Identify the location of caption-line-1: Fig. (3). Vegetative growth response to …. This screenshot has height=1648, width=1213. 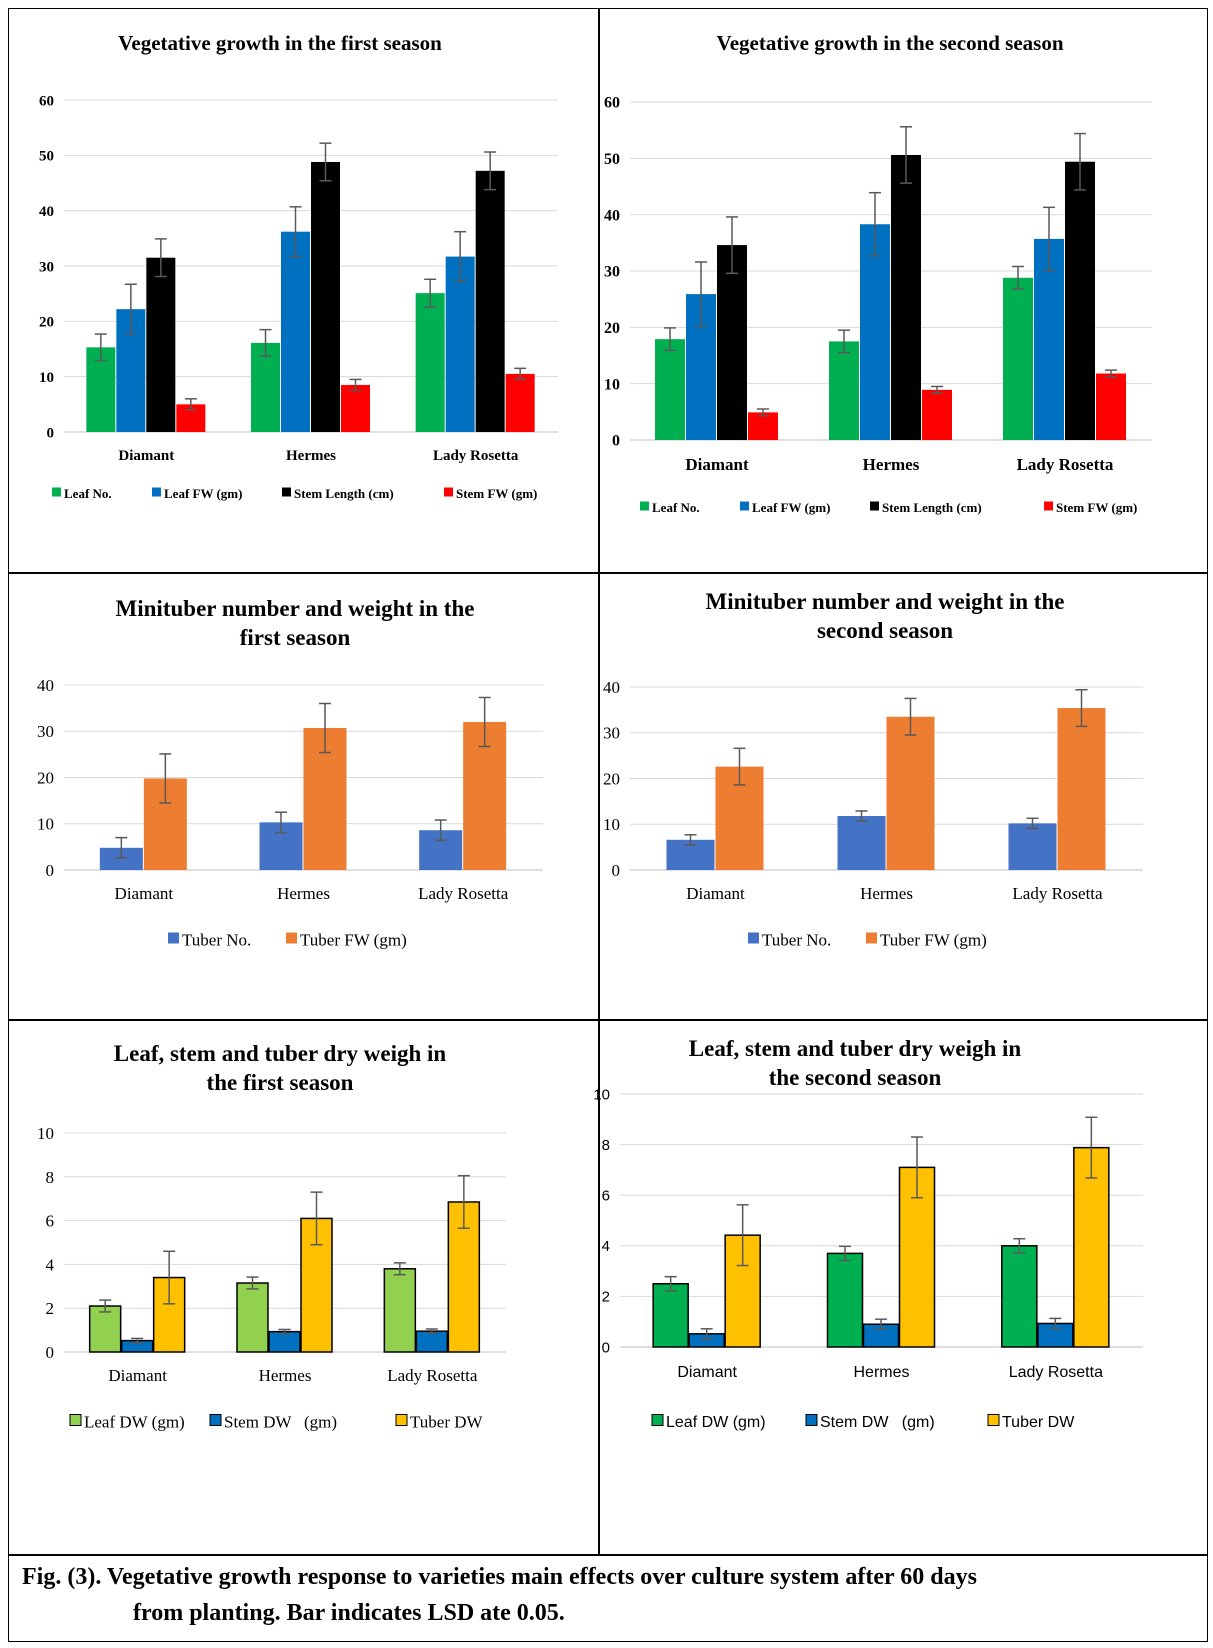
(499, 1577).